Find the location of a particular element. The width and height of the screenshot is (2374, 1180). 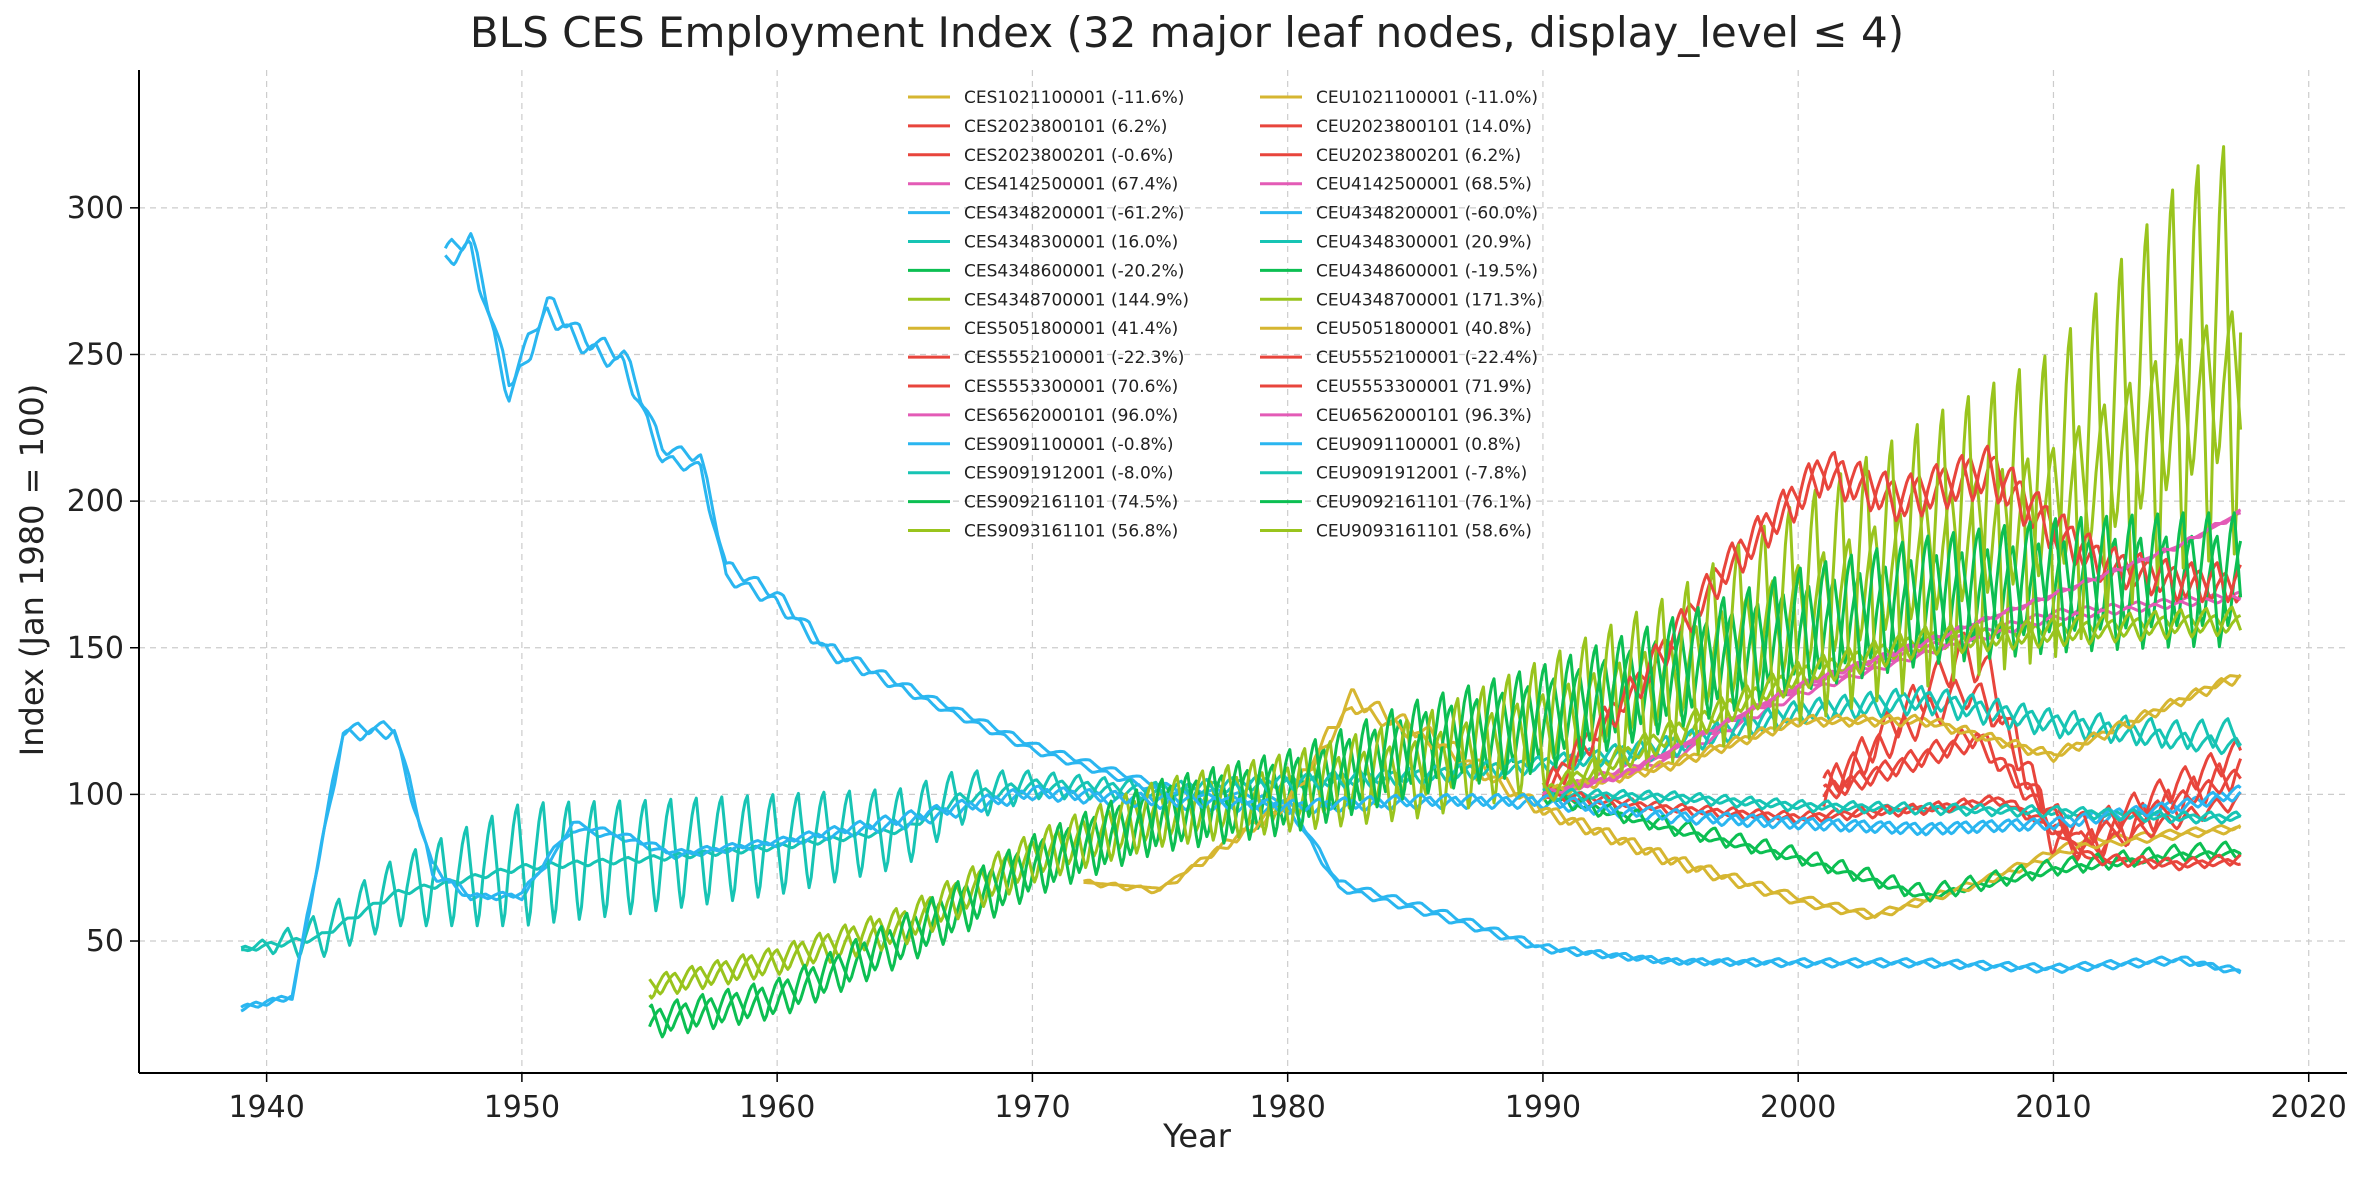

x-axis-label: Year is located at coordinates (1197, 1136).